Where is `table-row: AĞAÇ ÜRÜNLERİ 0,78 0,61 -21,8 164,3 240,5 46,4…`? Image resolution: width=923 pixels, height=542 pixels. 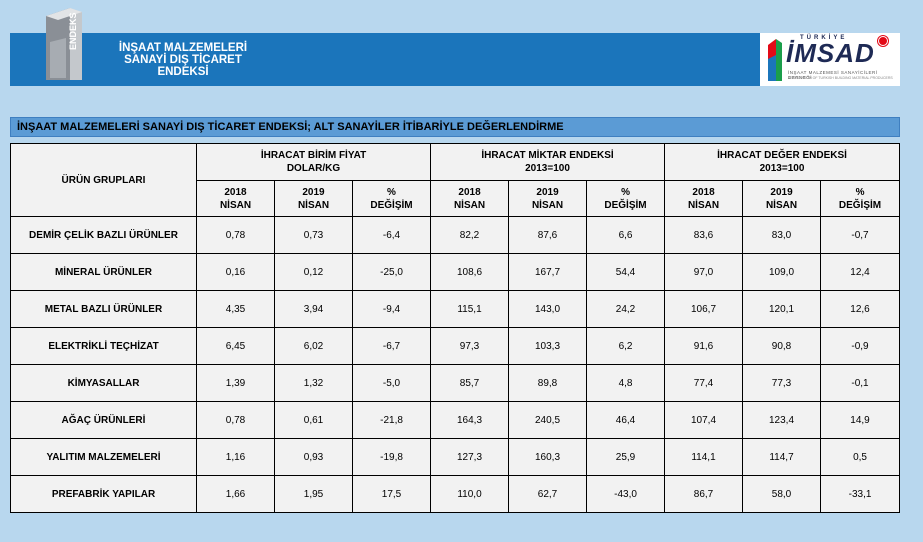
table-row: AĞAÇ ÜRÜNLERİ 0,78 0,61 -21,8 164,3 240,5 46,4… is located at coordinates (455, 420).